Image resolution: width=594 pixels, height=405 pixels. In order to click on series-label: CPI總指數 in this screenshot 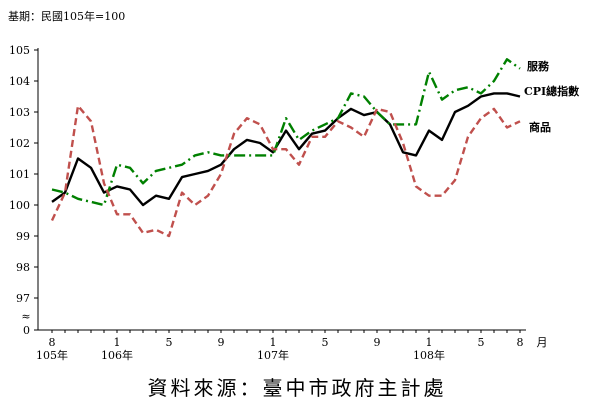, I will do `click(551, 91)`.